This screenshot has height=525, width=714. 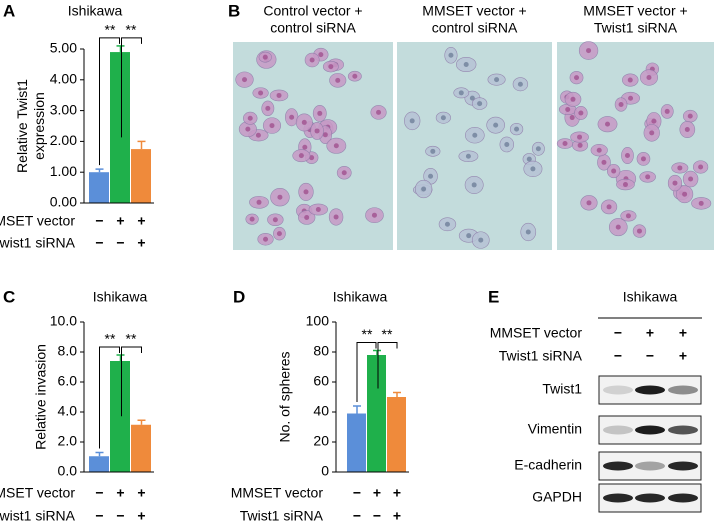 What do you see at coordinates (636, 28) in the screenshot?
I see `image-caption: Twist1 siRNA` at bounding box center [636, 28].